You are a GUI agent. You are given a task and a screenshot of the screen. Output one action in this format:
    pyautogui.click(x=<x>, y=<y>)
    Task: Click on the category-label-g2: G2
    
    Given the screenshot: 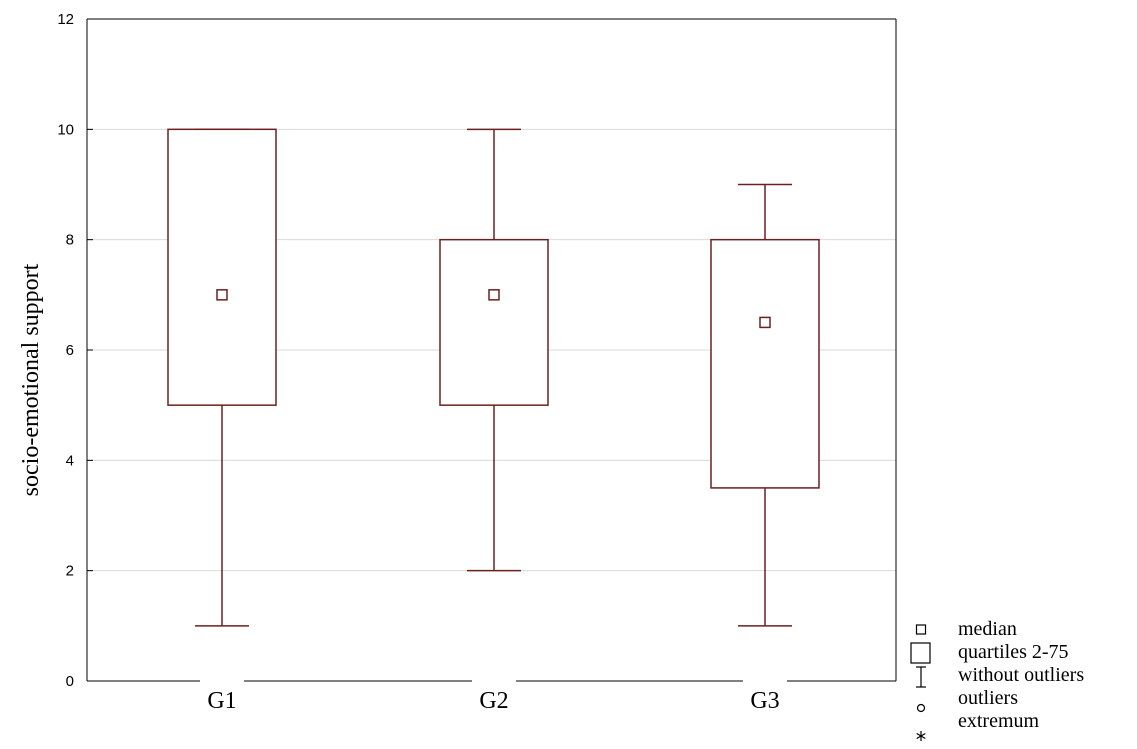 What is the action you would take?
    pyautogui.click(x=493, y=701)
    